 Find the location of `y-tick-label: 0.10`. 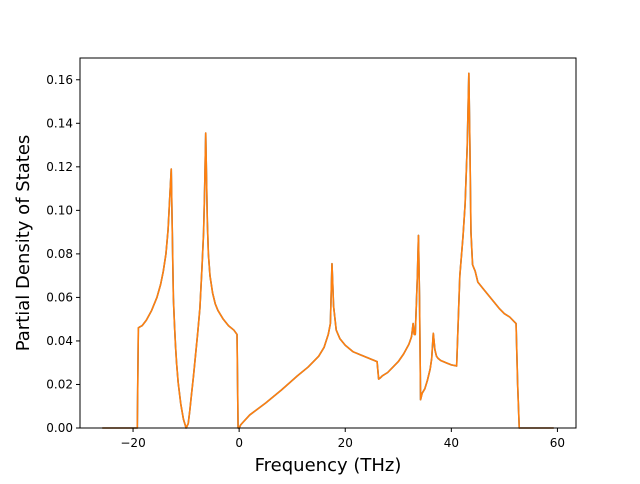

y-tick-label: 0.10 is located at coordinates (59, 210).